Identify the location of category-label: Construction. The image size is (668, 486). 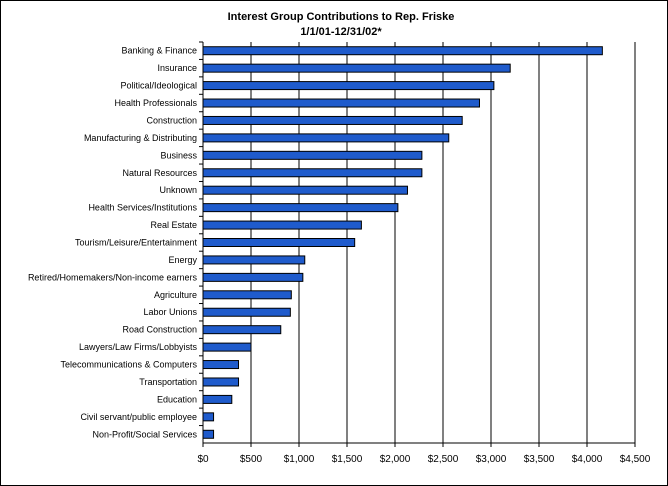
(171, 120).